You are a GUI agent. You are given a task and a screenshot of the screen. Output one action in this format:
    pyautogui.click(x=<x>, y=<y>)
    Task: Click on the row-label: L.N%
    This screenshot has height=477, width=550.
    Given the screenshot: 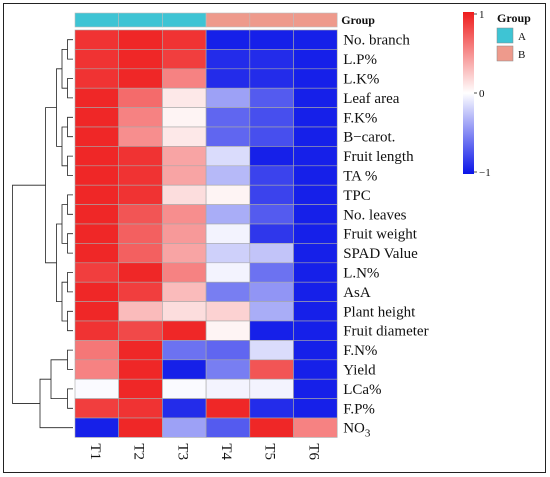 What is the action you would take?
    pyautogui.click(x=361, y=274)
    